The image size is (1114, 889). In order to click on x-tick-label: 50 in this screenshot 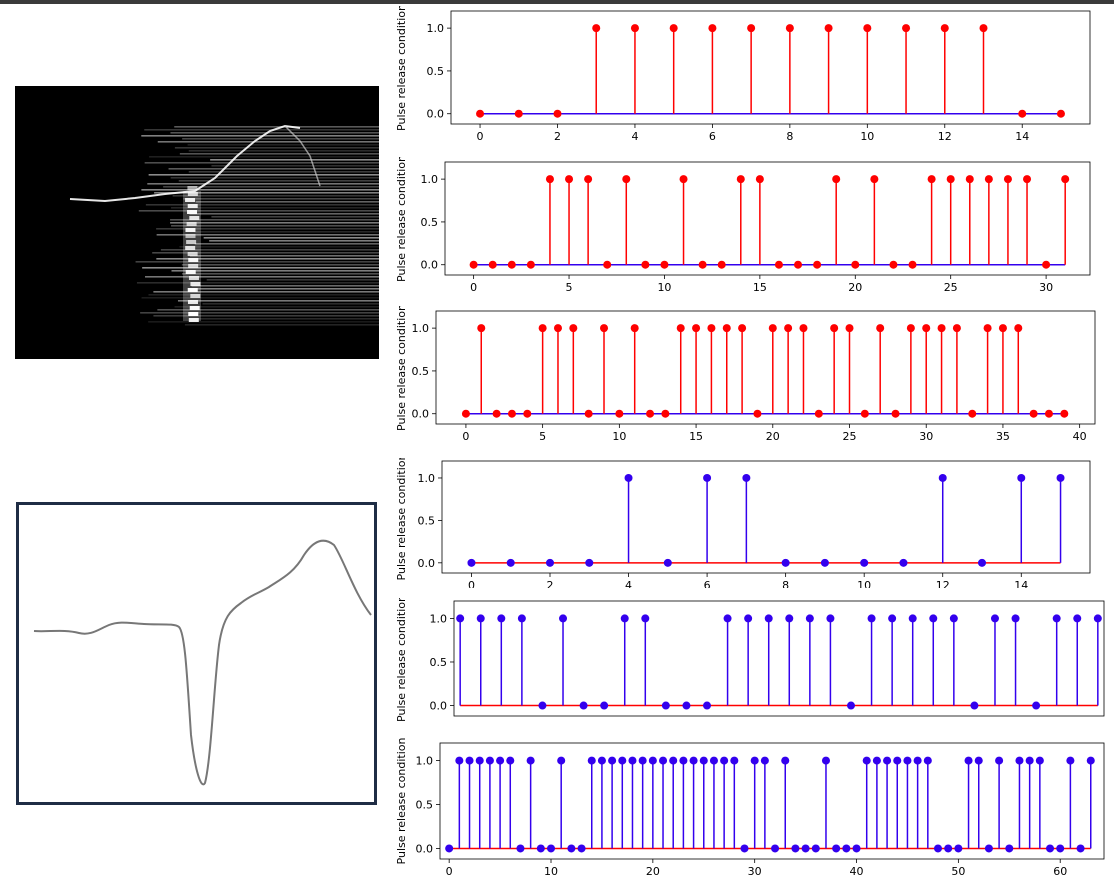, I will do `click(958, 871)`.